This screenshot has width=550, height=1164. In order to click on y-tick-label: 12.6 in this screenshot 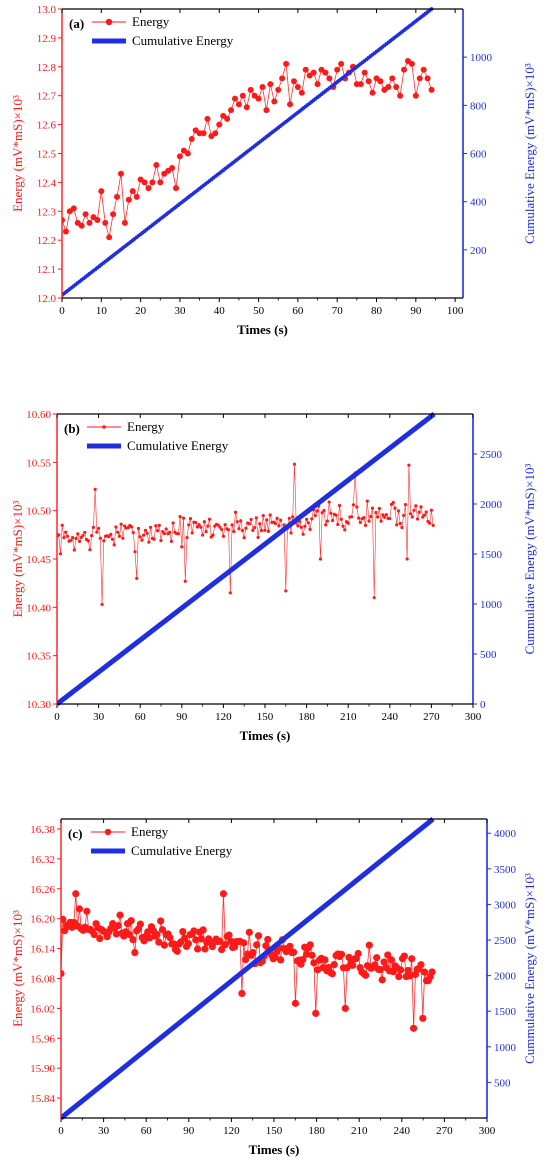, I will do `click(47, 126)`.